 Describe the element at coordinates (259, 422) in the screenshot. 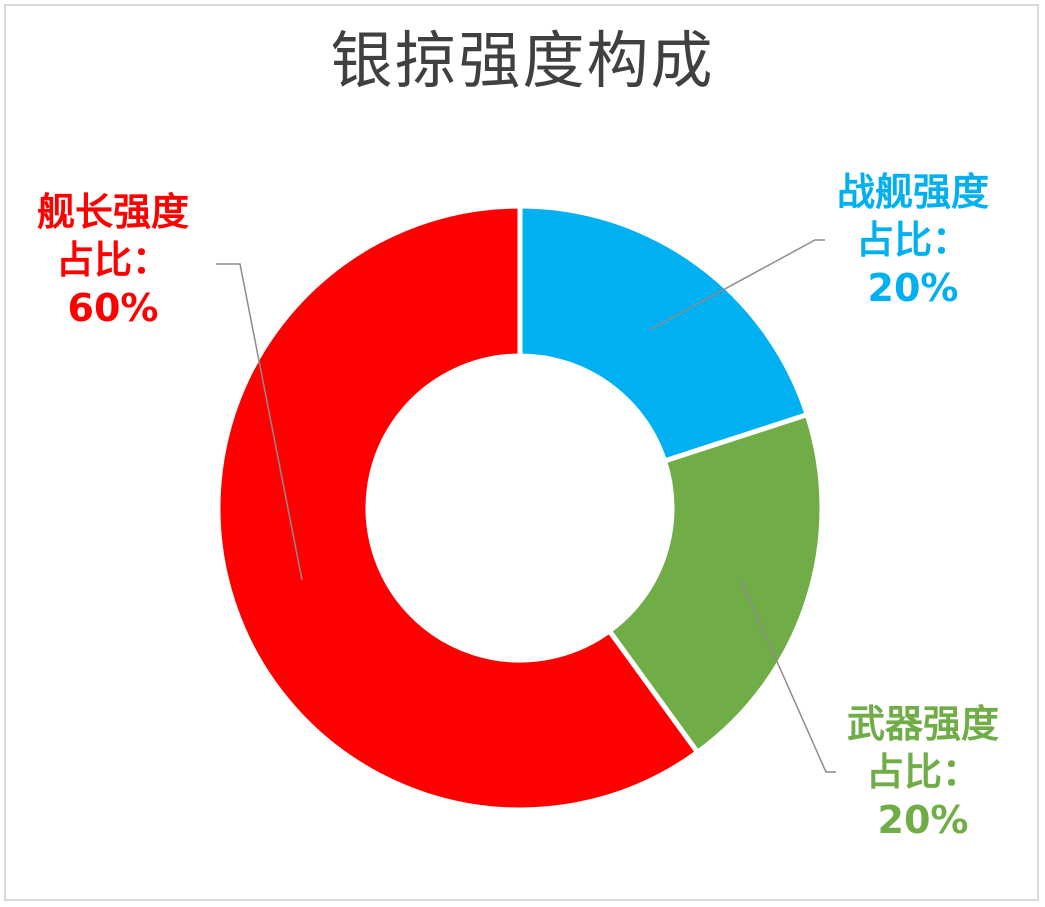

I see `leader-line-captain` at that location.